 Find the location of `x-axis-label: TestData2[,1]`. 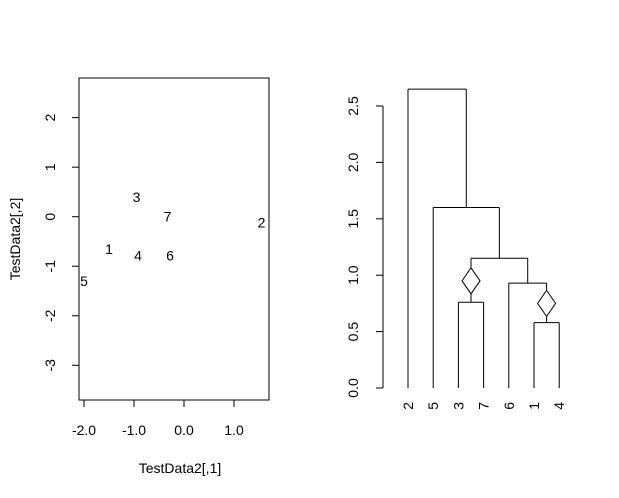

x-axis-label: TestData2[,1] is located at coordinates (180, 468).